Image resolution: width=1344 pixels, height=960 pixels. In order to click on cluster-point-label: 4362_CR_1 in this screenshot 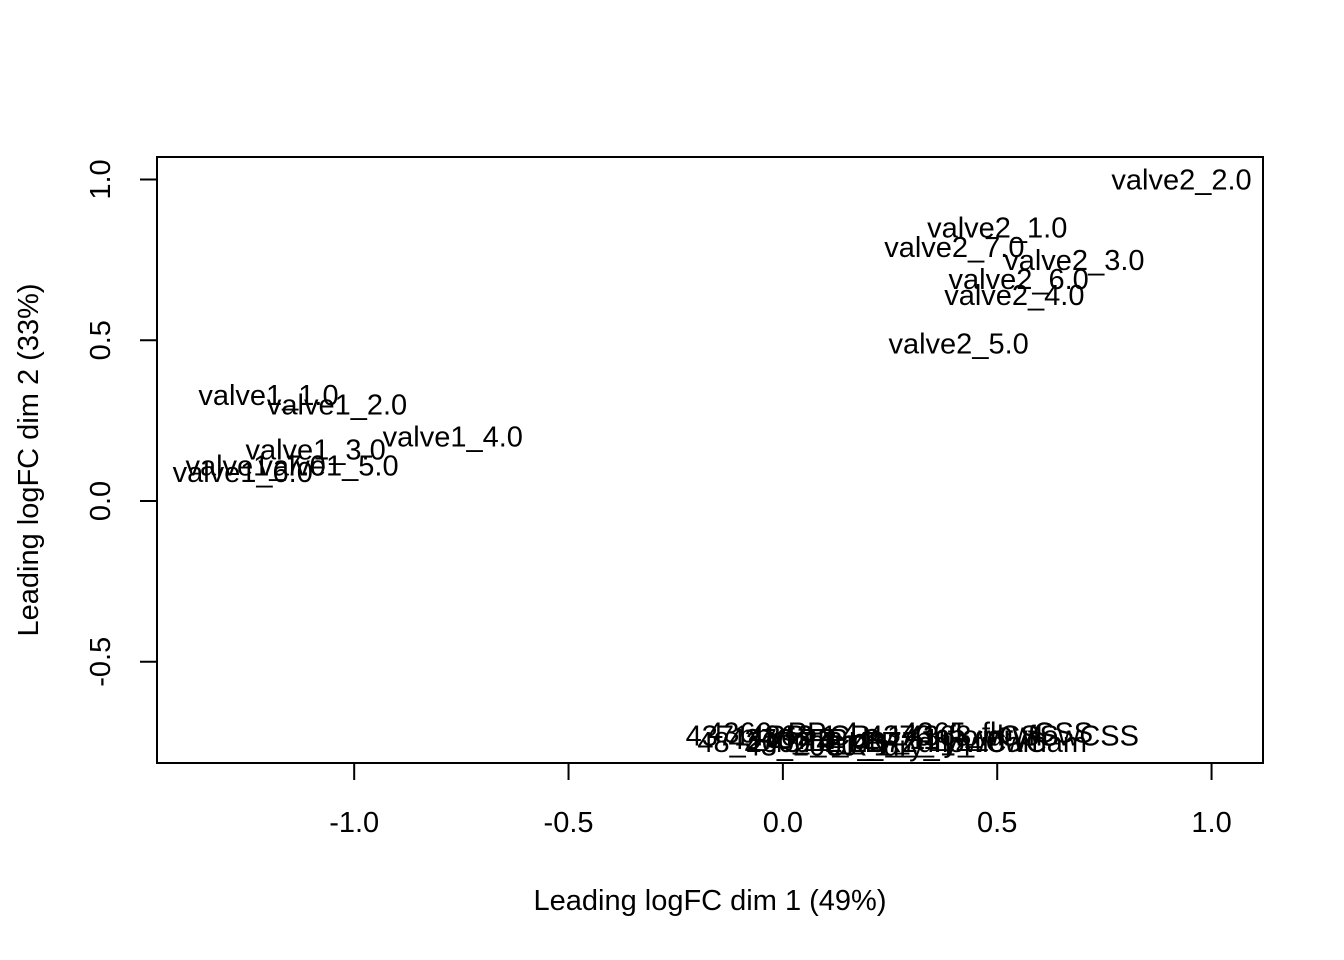, I will do `click(825, 737)`.